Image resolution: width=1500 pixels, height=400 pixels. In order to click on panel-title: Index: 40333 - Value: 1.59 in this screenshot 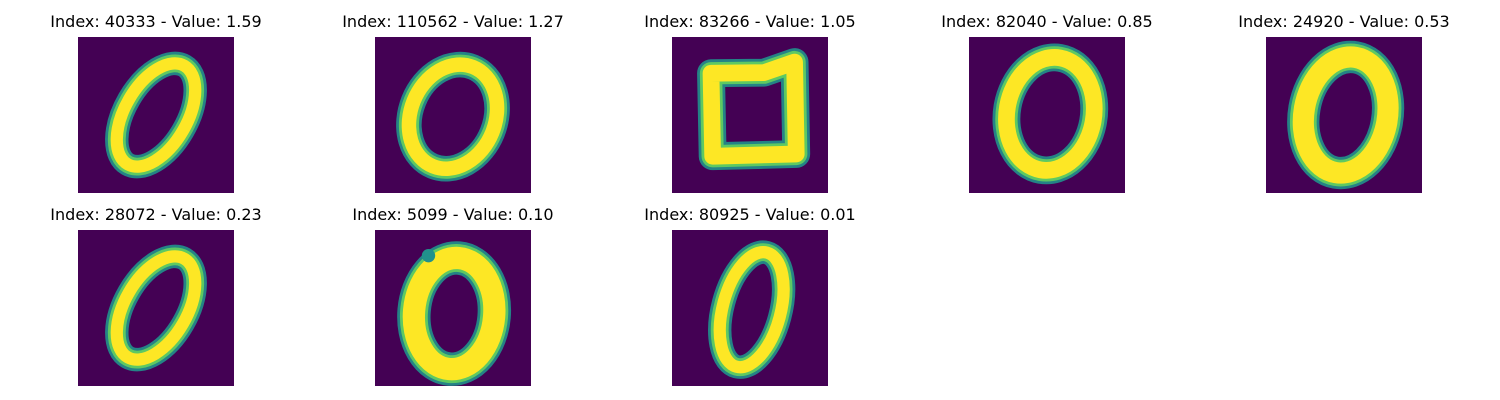, I will do `click(156, 21)`.